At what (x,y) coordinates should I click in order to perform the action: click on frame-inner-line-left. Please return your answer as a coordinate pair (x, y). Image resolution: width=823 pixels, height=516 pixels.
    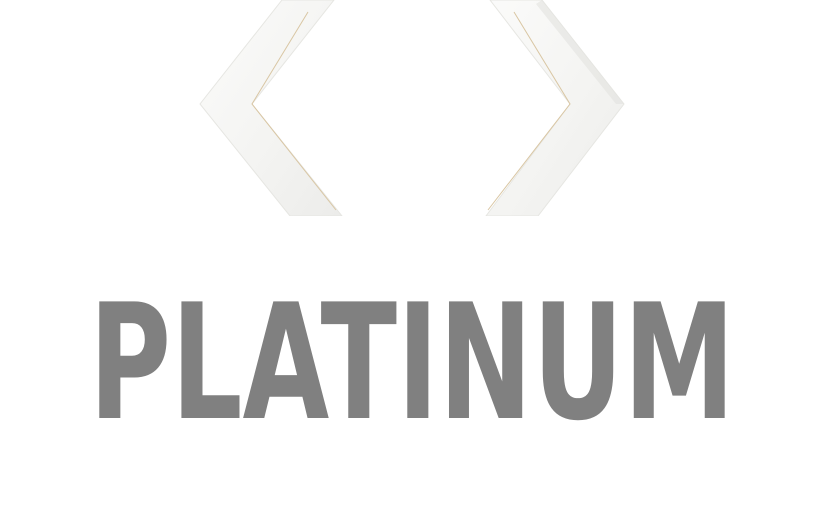
    Looking at the image, I should click on (294, 111).